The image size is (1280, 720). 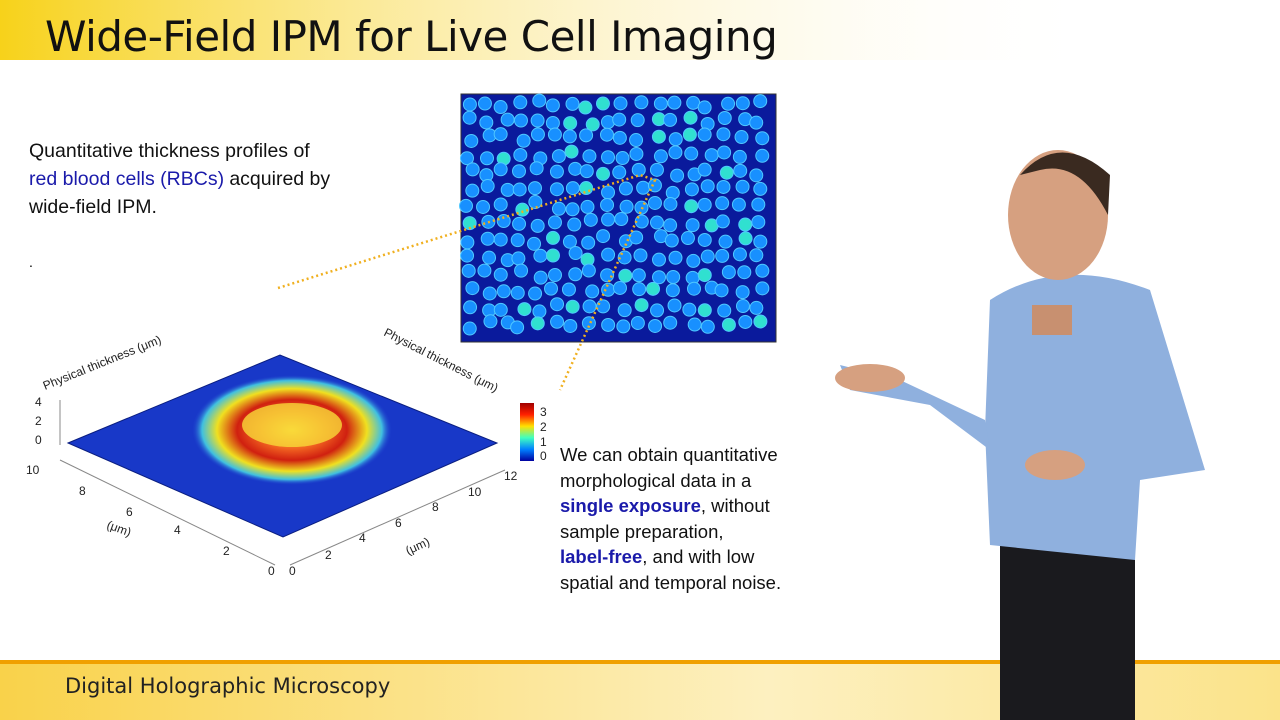 What do you see at coordinates (511, 476) in the screenshot?
I see `tick-label: 12` at bounding box center [511, 476].